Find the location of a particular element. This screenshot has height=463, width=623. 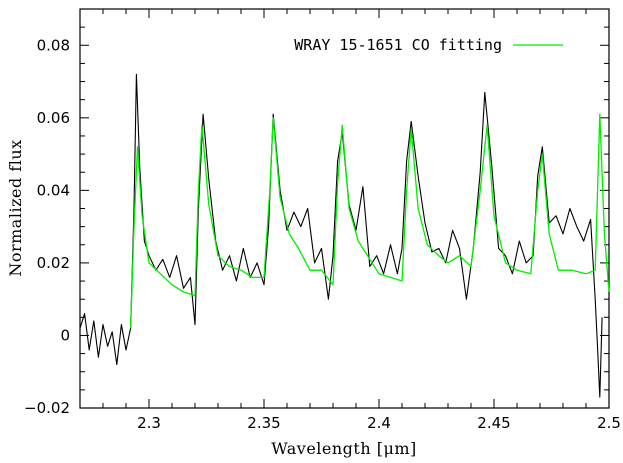

x-tick-label: 2.35 is located at coordinates (263, 423).